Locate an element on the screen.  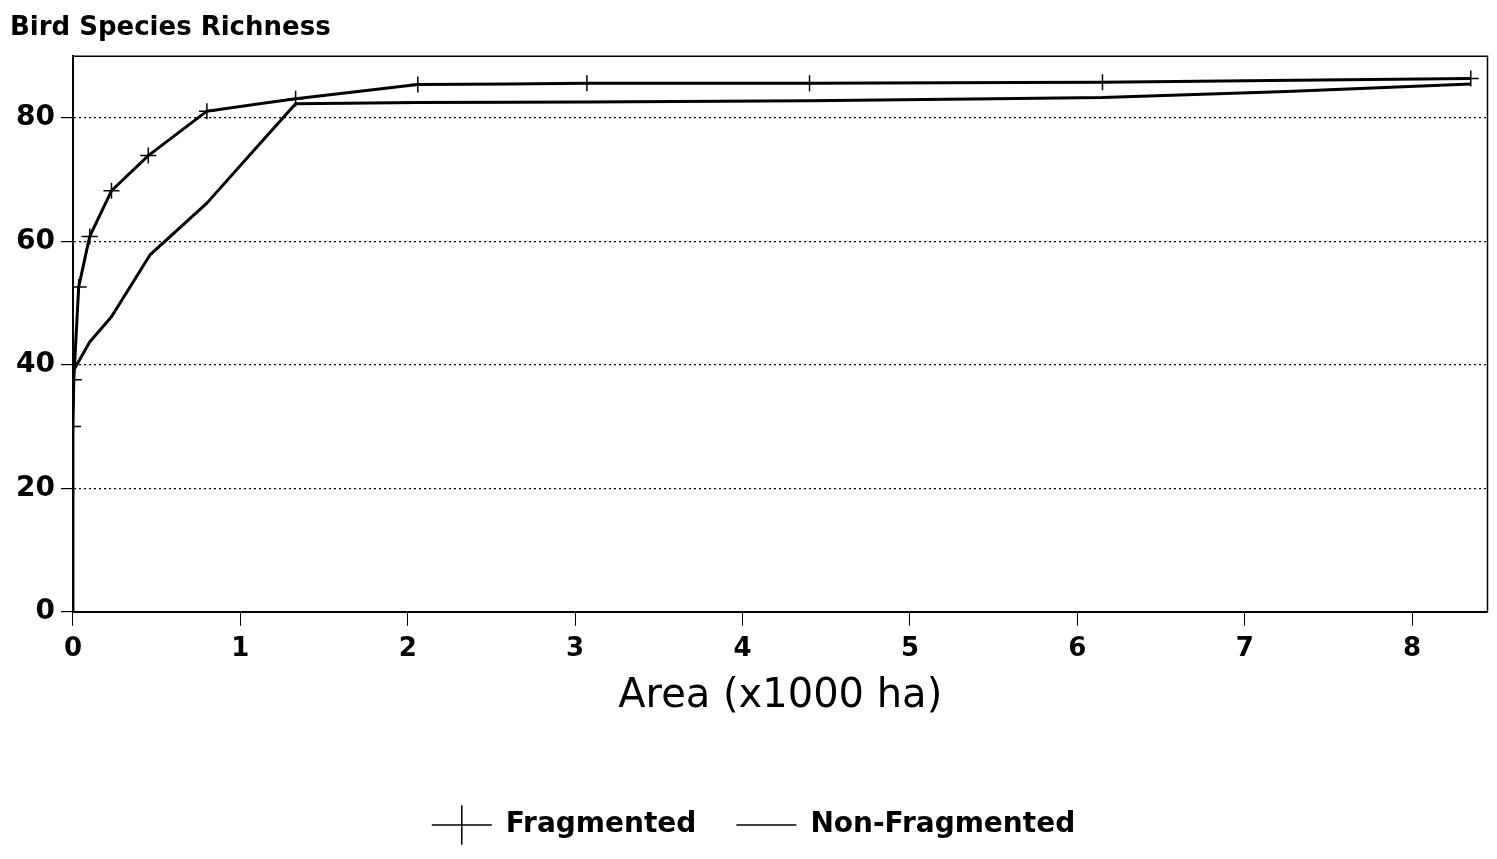
y-tick-label: 20 is located at coordinates (35, 486).